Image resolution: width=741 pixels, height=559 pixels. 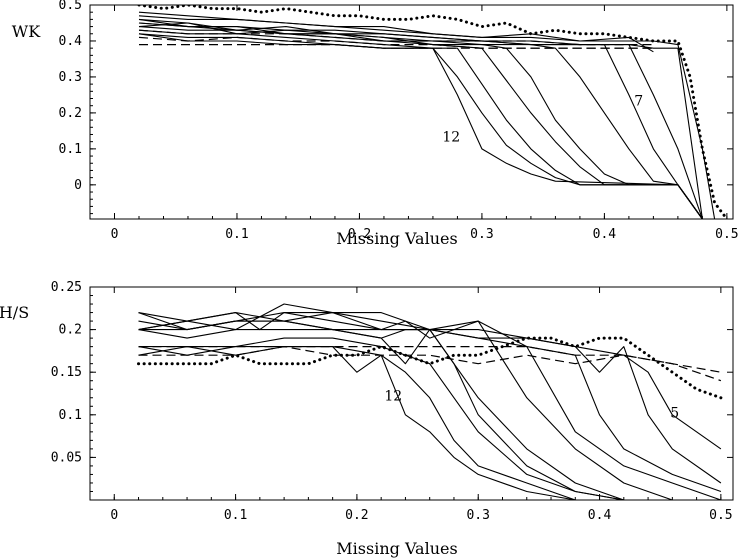 What do you see at coordinates (66, 457) in the screenshot?
I see `hs-y-tick-label: 0.05` at bounding box center [66, 457].